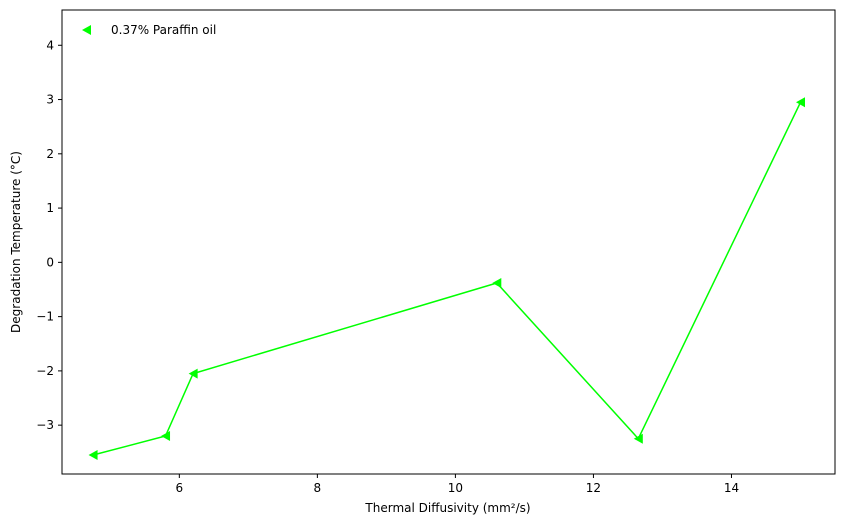 The width and height of the screenshot is (844, 525). What do you see at coordinates (455, 488) in the screenshot?
I see `x-tick-label: 10` at bounding box center [455, 488].